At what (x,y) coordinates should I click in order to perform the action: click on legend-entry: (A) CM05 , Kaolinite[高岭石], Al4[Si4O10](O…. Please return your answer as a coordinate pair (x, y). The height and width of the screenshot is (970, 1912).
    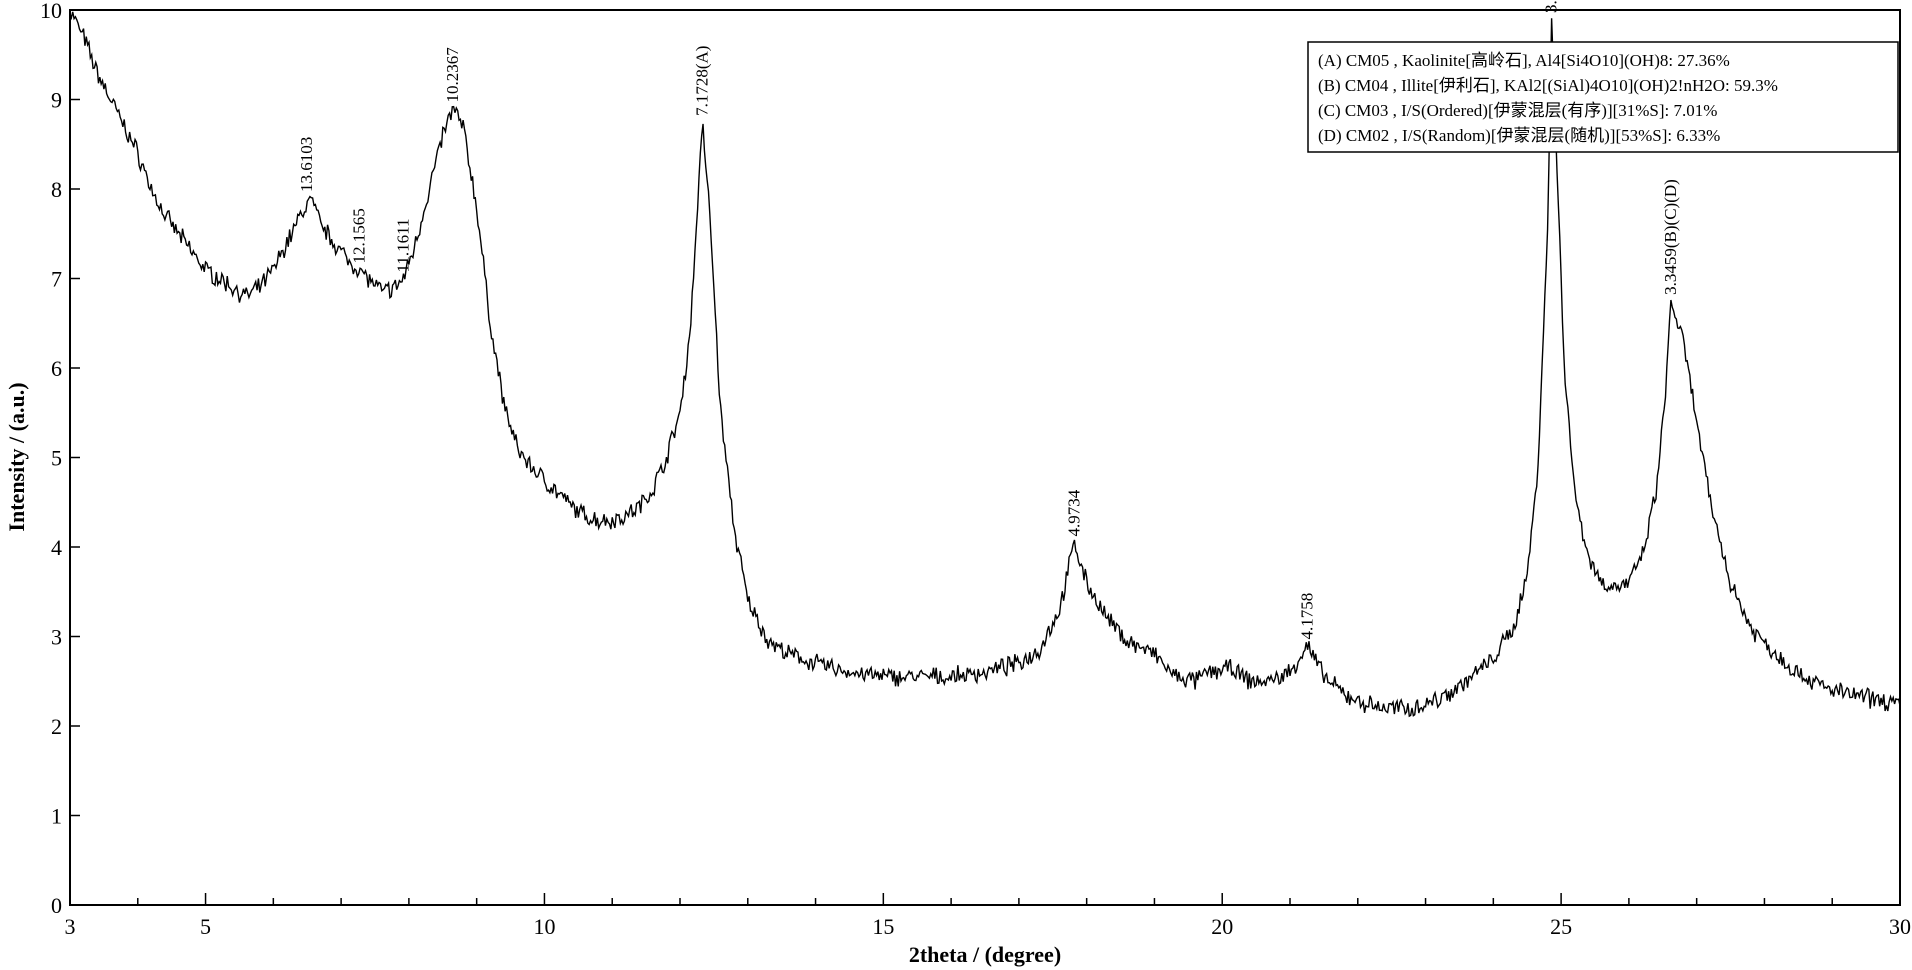
    Looking at the image, I should click on (1524, 60).